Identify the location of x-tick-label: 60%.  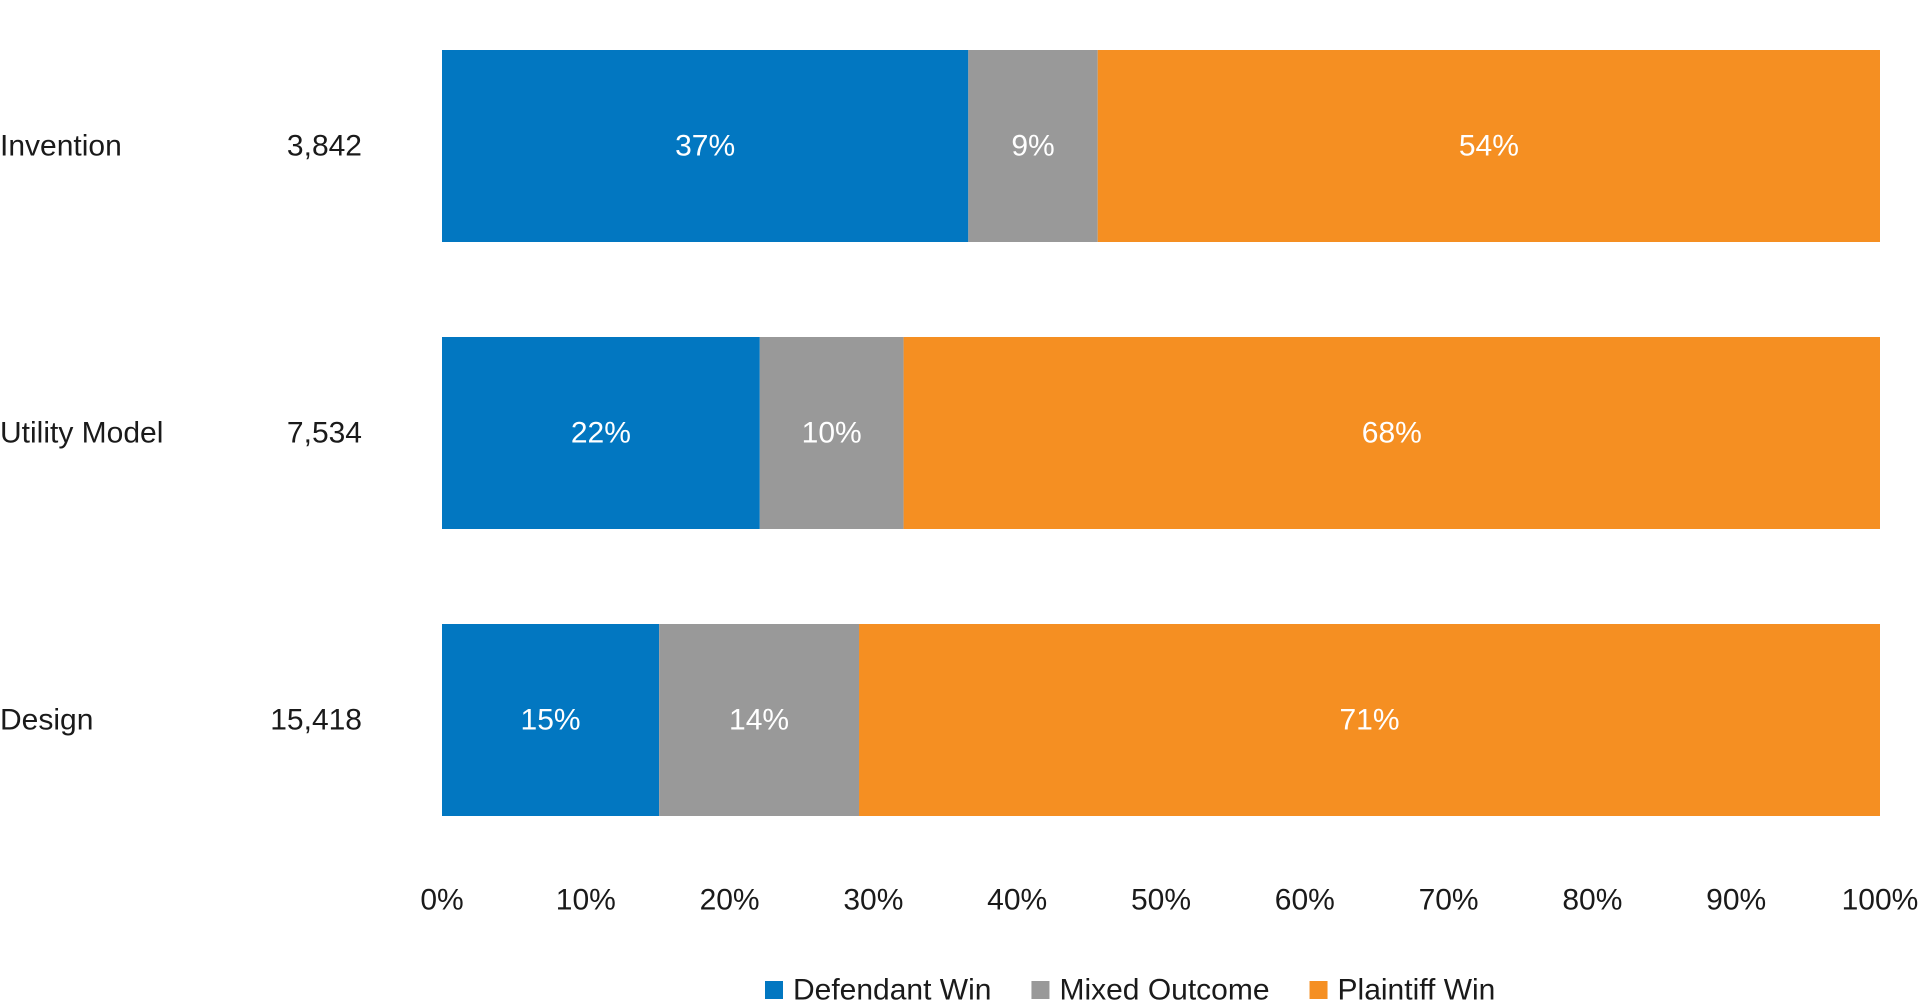
(1305, 900).